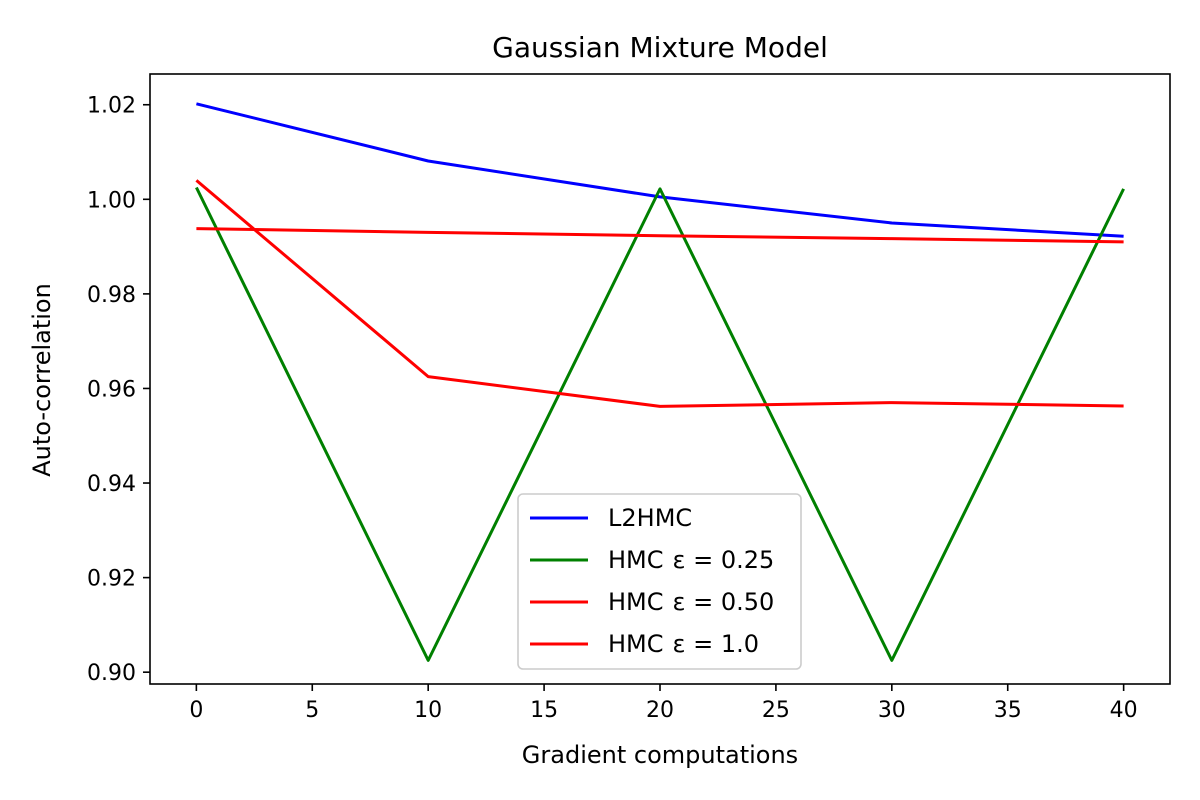 The image size is (1200, 800). What do you see at coordinates (724, 602) in the screenshot?
I see `legend-label-math: ε = 0.50` at bounding box center [724, 602].